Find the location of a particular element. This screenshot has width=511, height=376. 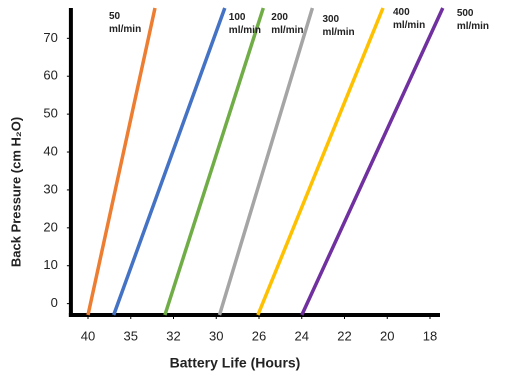

y-tick-label: 60 is located at coordinates (50, 75).